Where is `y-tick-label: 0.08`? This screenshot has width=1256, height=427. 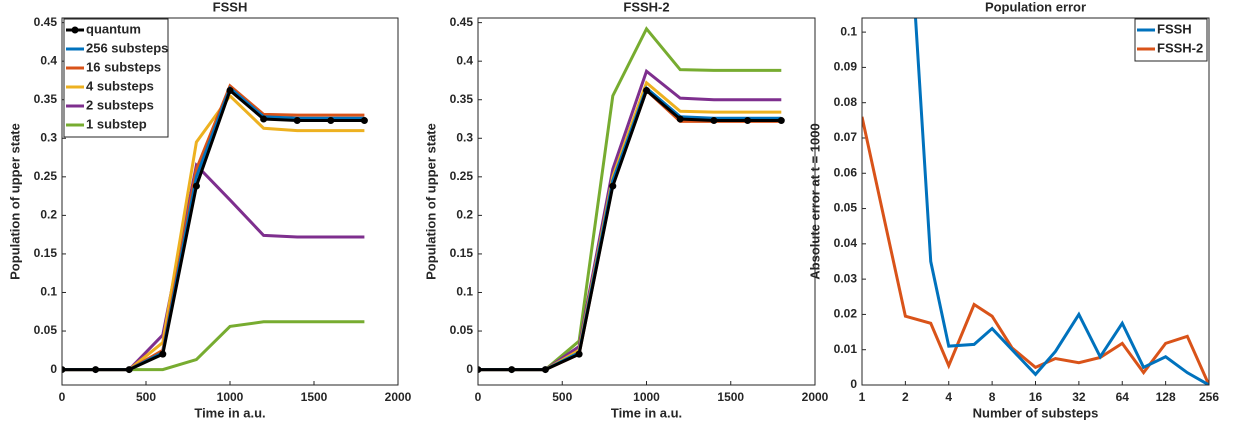
y-tick-label: 0.08 is located at coordinates (846, 102).